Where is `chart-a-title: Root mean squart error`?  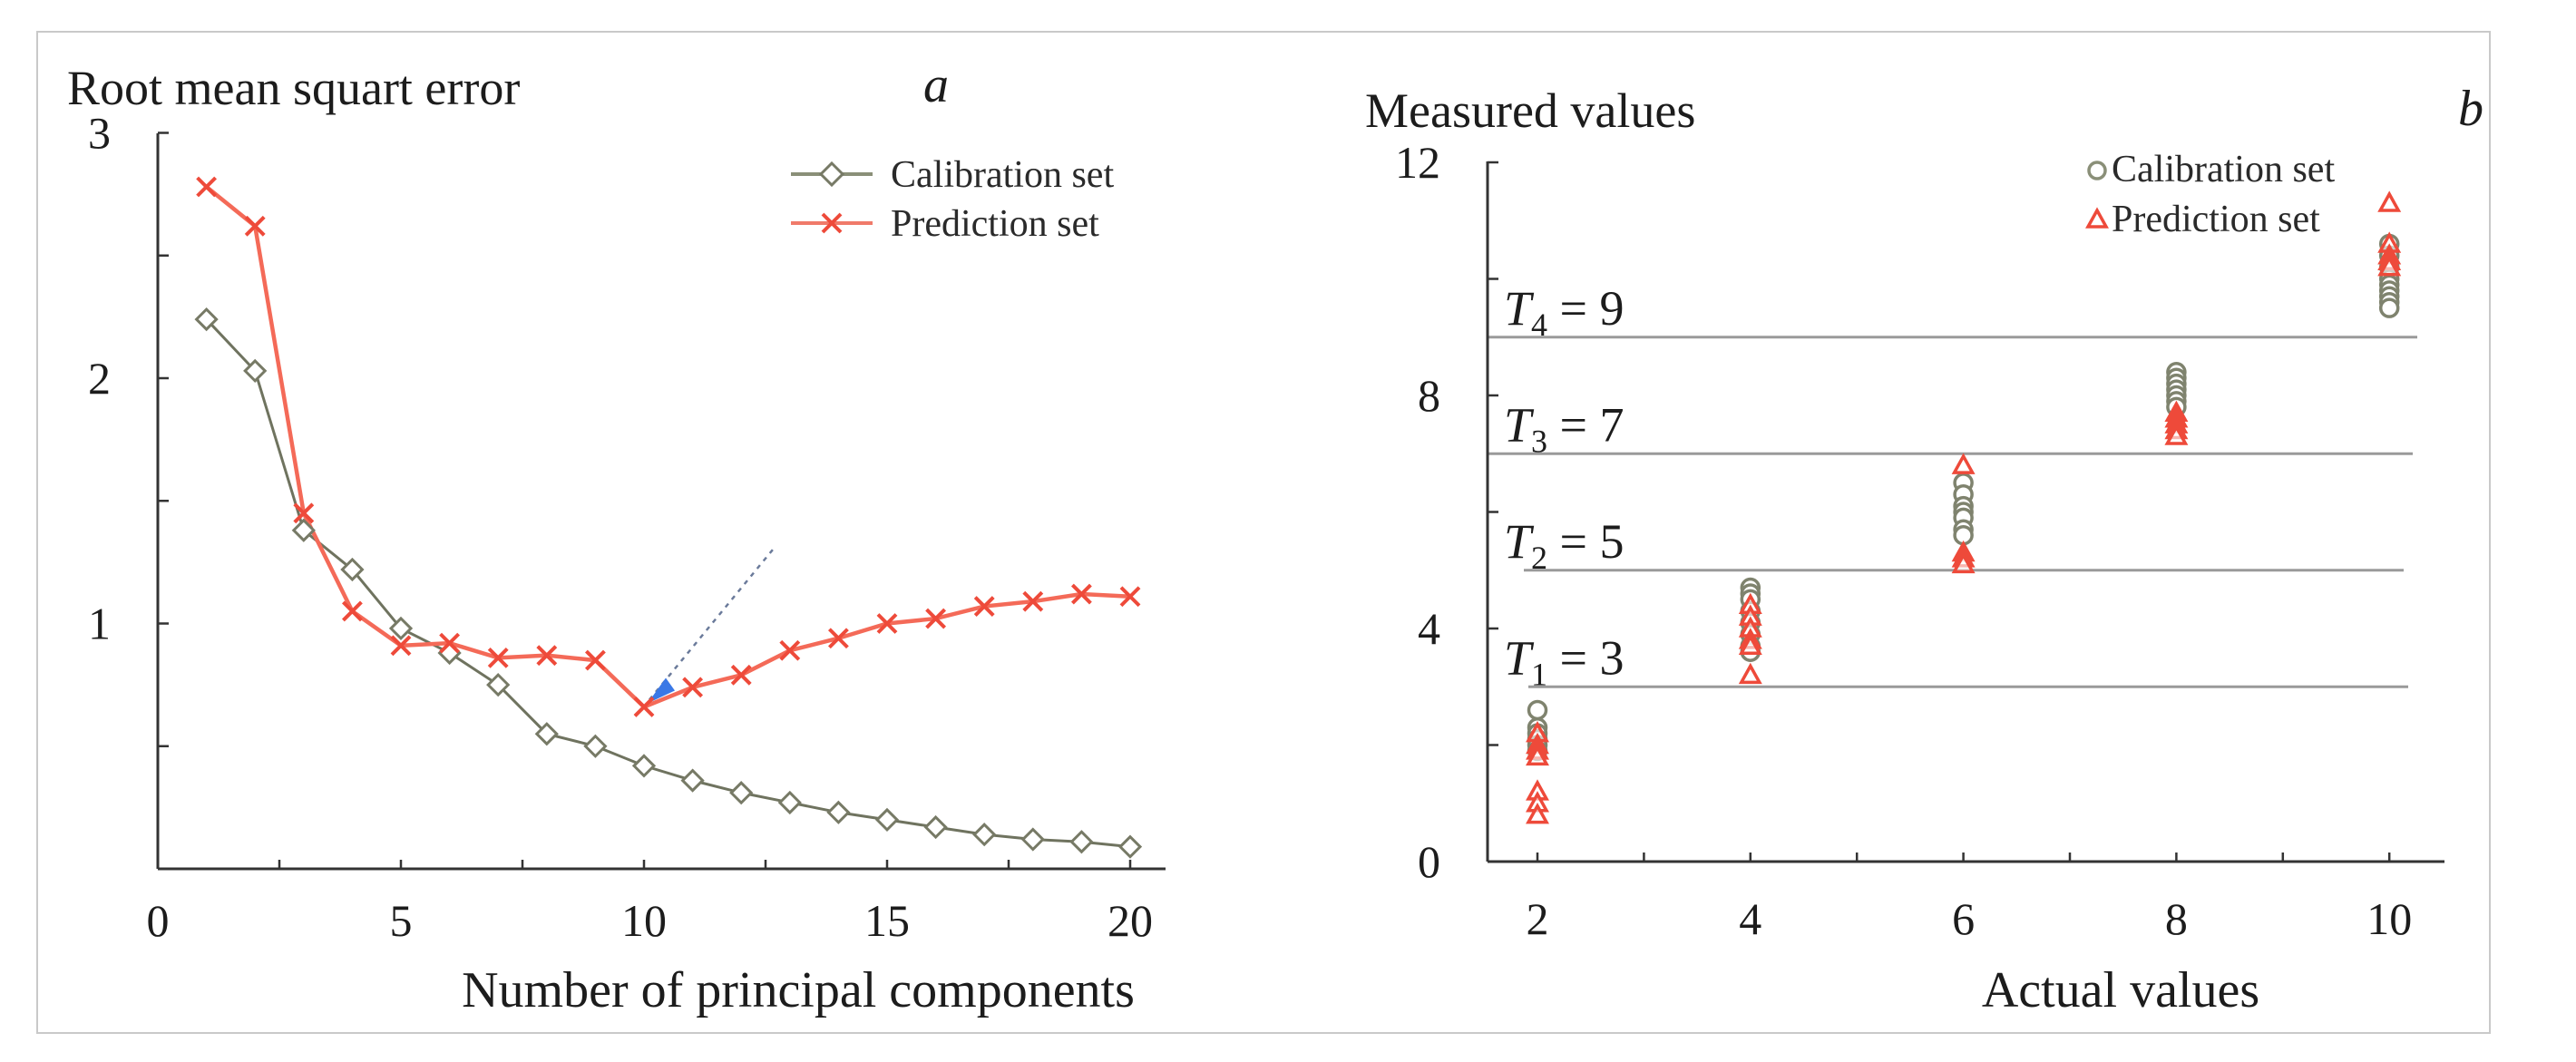
chart-a-title: Root mean squart error is located at coordinates (293, 88).